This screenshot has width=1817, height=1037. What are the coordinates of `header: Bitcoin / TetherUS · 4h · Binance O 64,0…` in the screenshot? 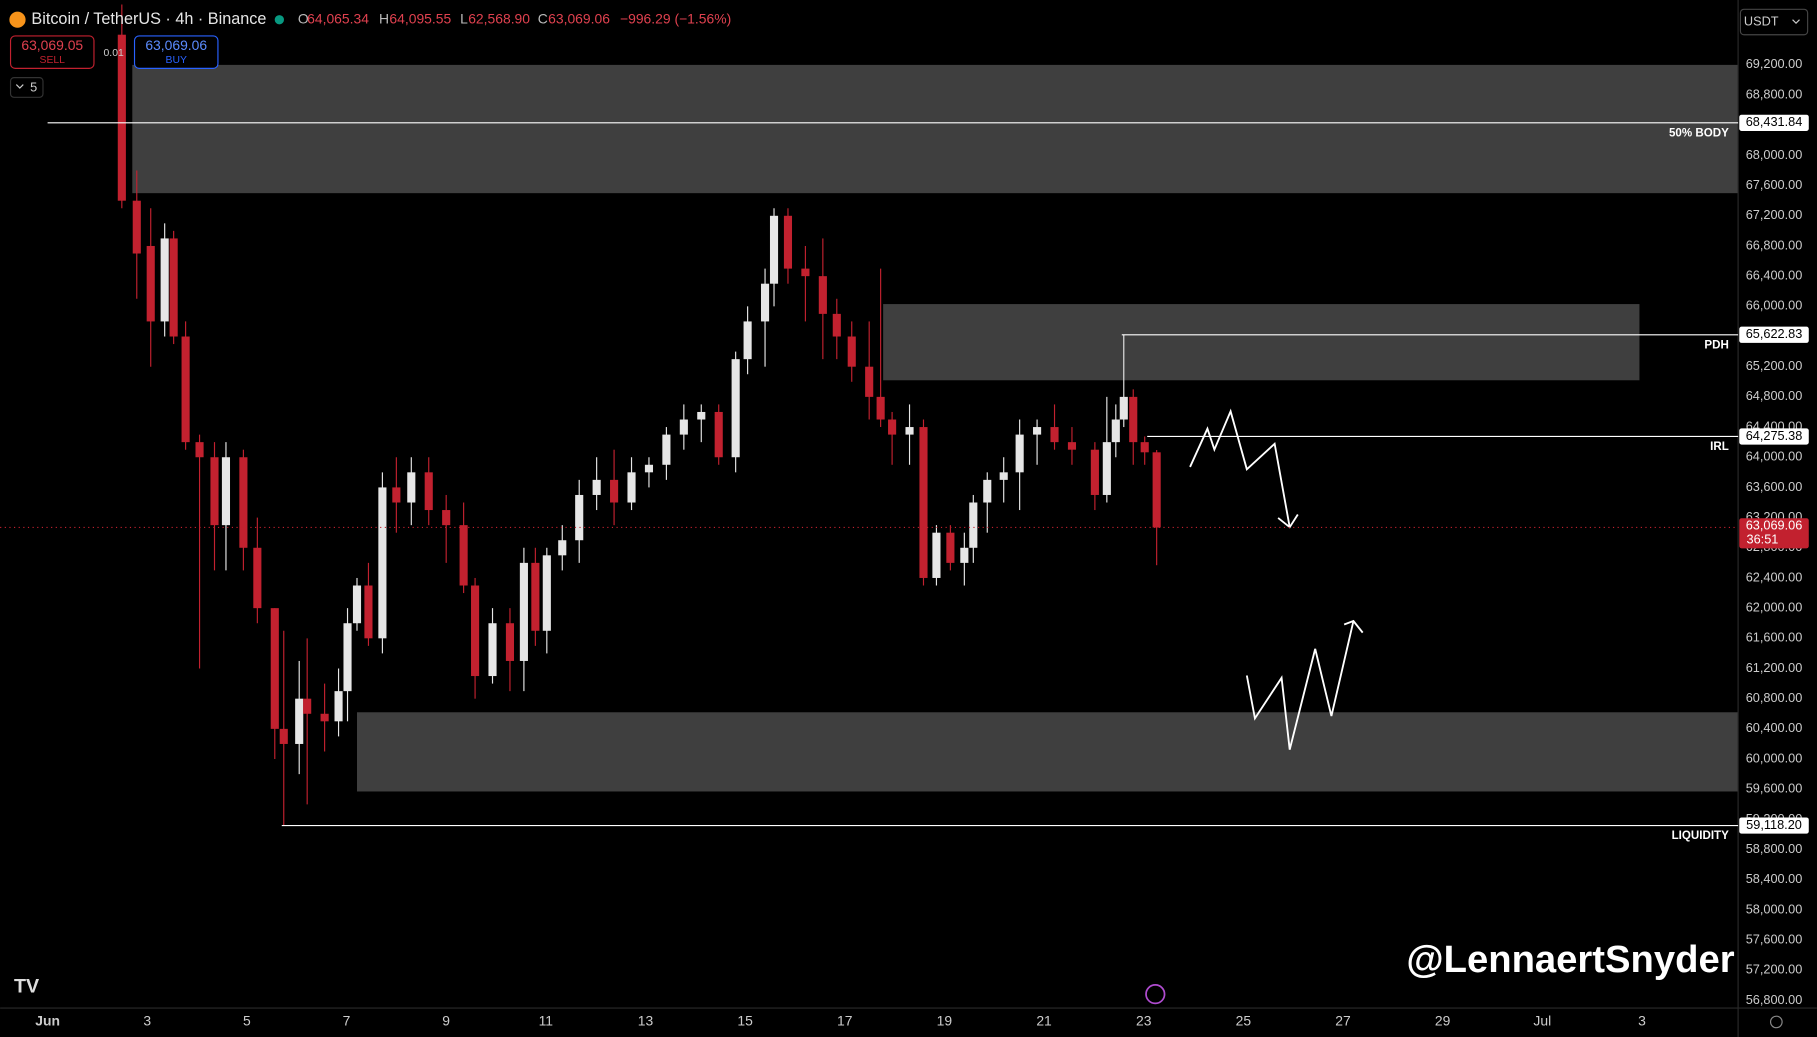 It's located at (909, 53).